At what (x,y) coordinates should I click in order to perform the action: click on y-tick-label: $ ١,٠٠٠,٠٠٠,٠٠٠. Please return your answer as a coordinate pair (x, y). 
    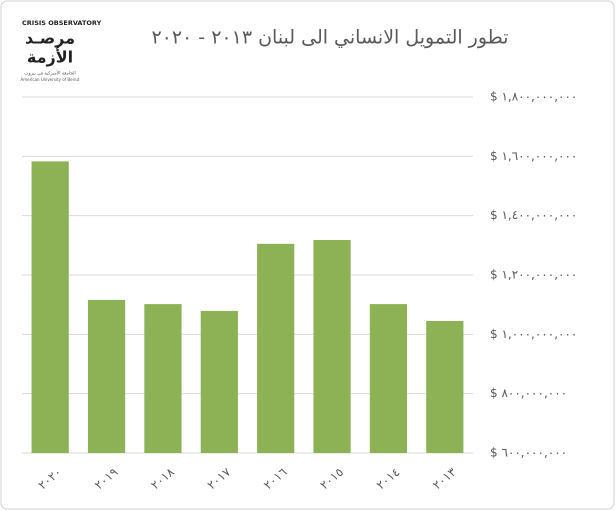
    Looking at the image, I should click on (533, 334).